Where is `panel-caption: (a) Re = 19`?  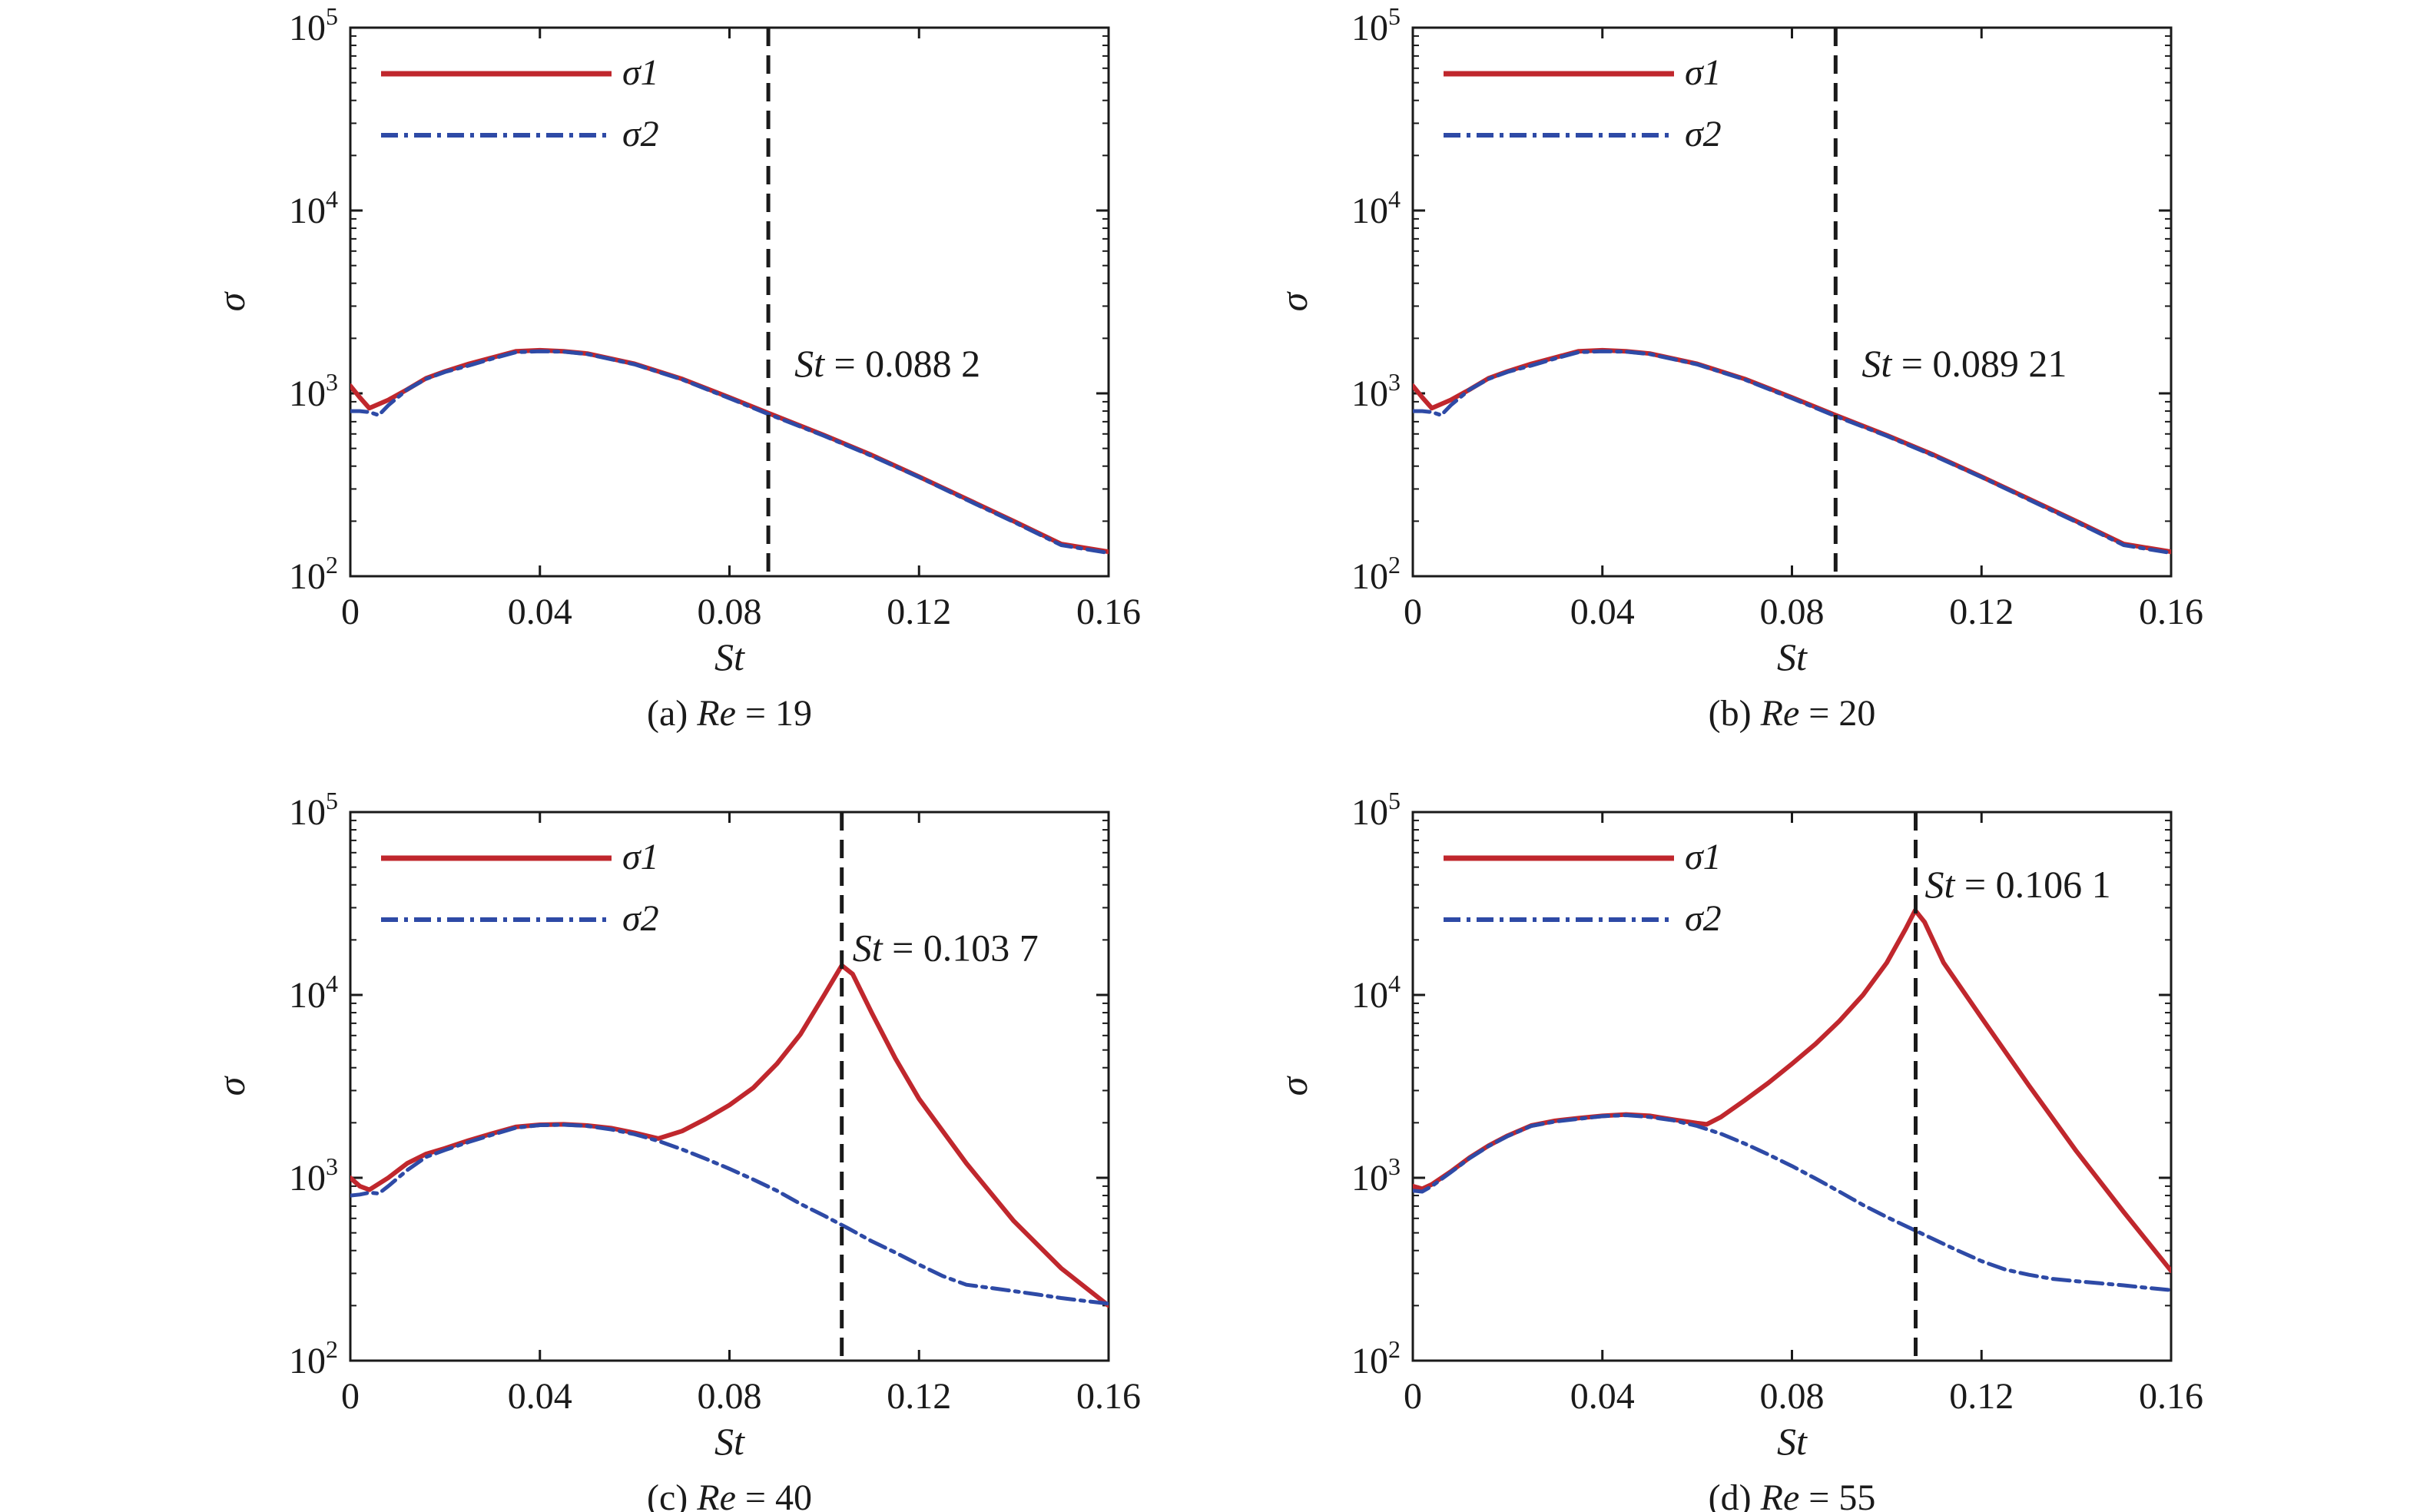 panel-caption: (a) Re = 19 is located at coordinates (730, 714).